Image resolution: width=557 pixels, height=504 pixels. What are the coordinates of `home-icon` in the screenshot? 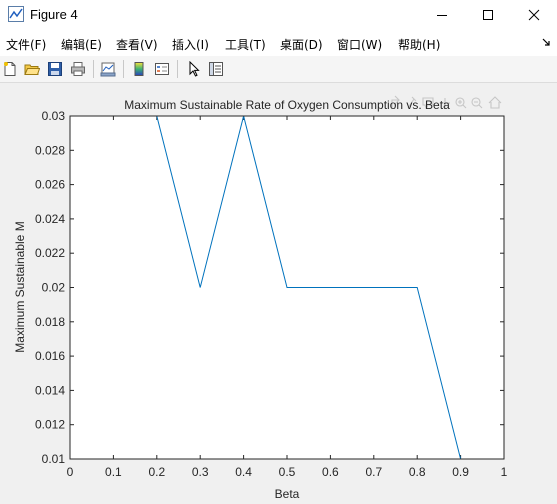 It's located at (495, 102).